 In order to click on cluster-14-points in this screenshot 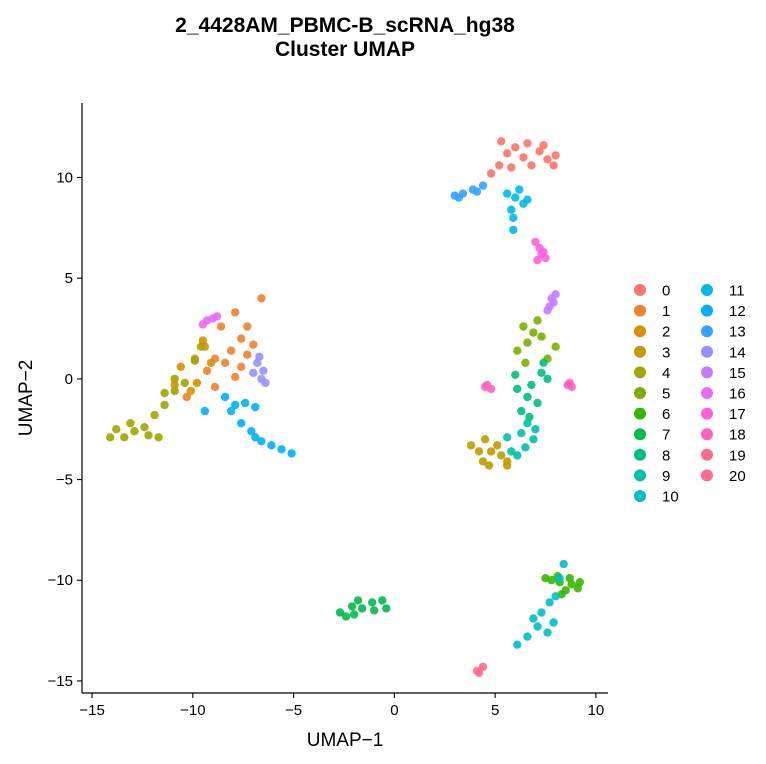, I will do `click(259, 370)`.